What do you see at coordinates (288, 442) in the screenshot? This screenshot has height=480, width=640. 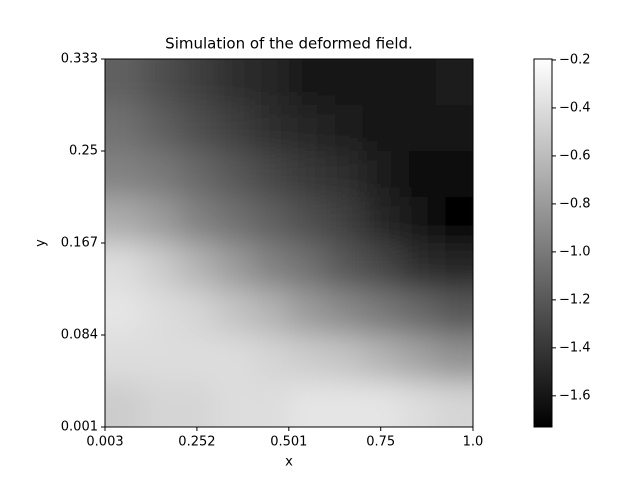 I see `x-tick-label: 0.501` at bounding box center [288, 442].